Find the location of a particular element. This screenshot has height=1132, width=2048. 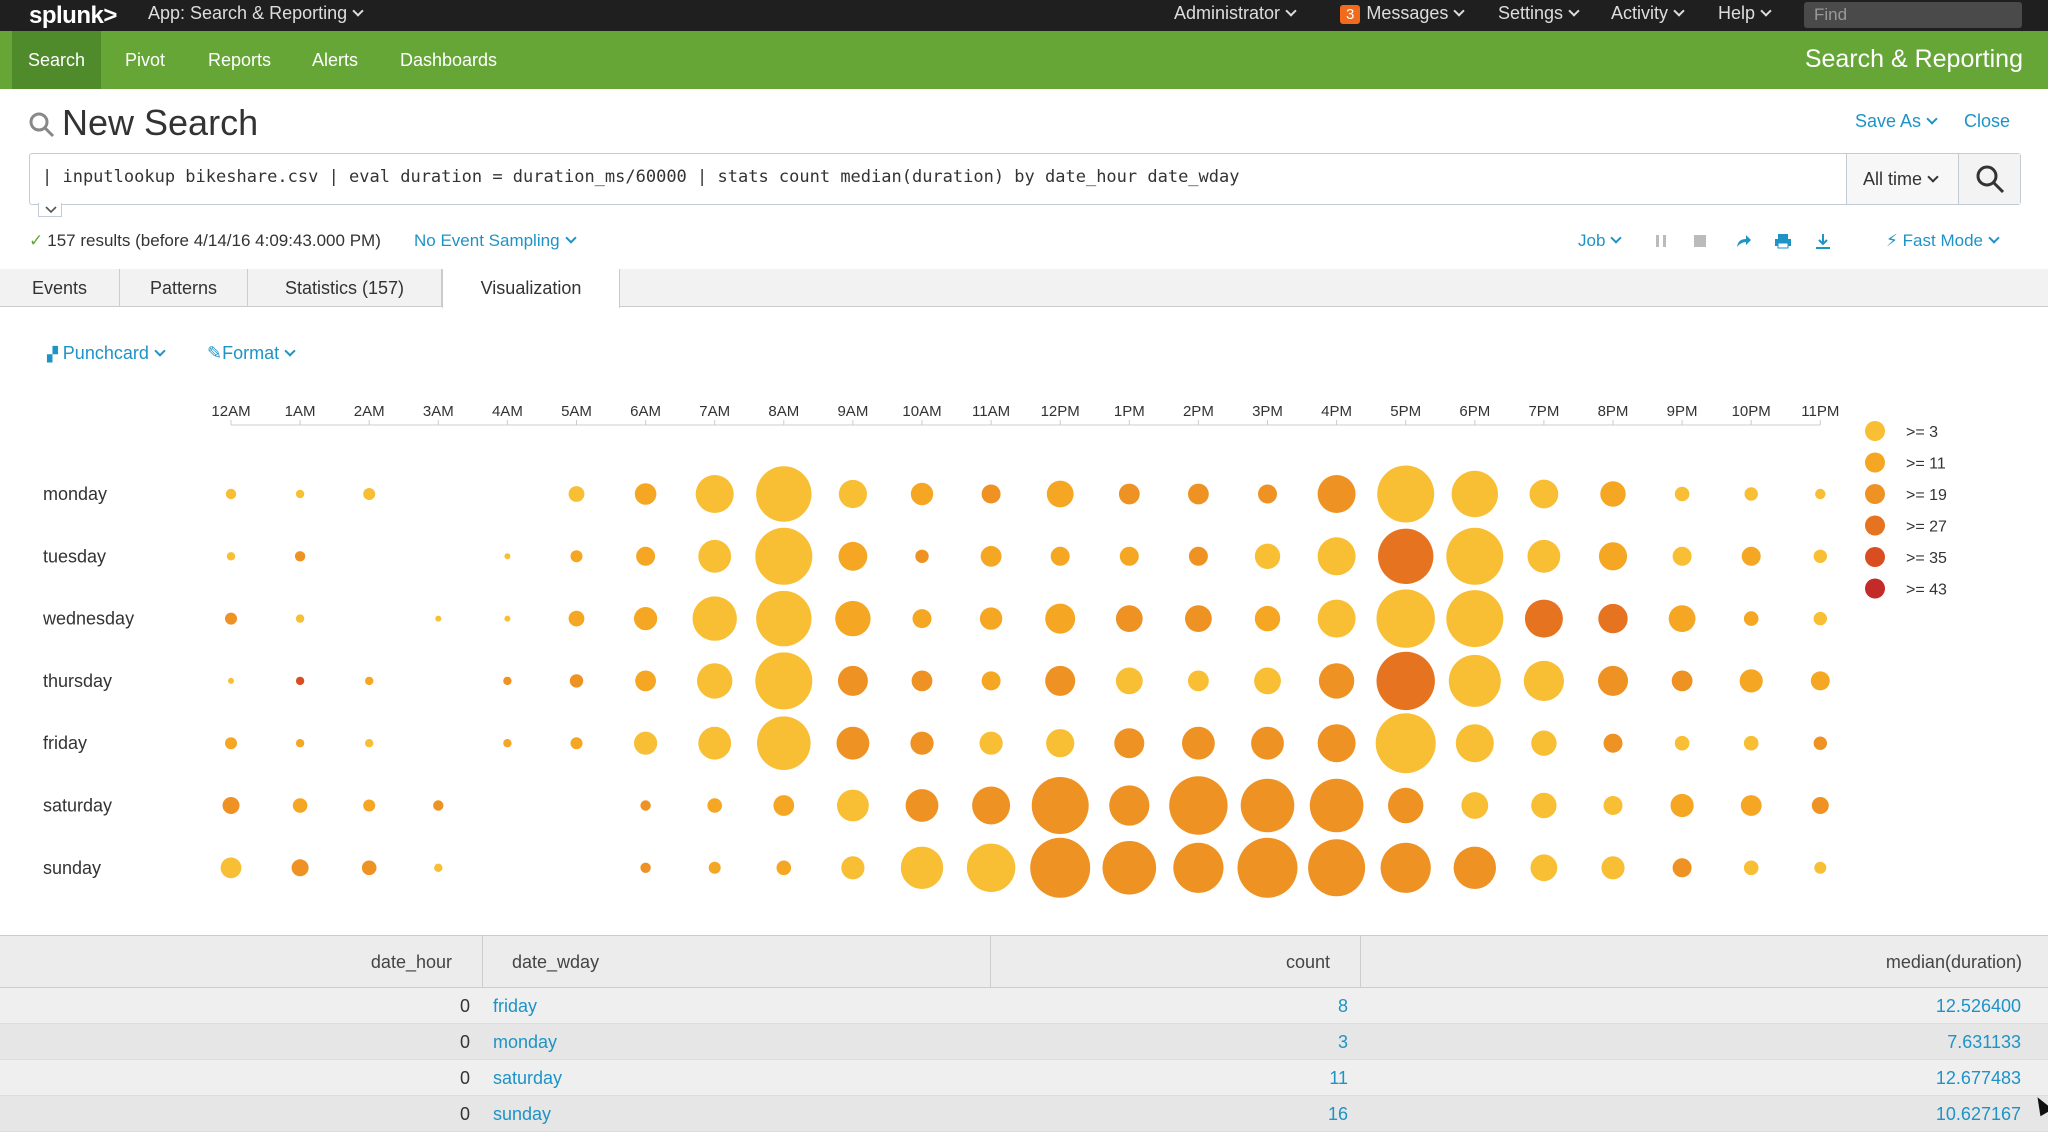

column-header-date-wday: date_wday is located at coordinates (737, 962).